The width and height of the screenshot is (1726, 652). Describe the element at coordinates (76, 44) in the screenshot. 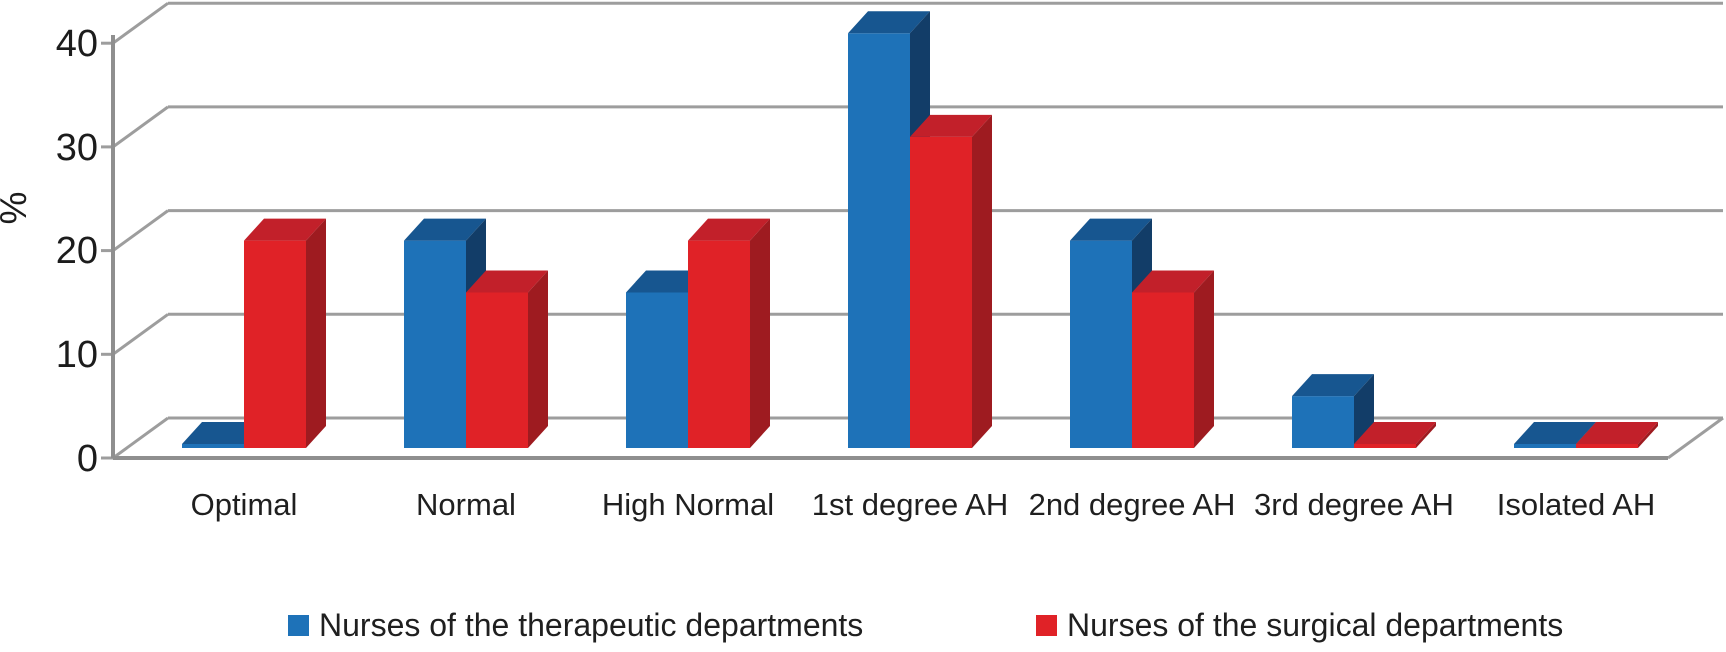

I see `y-tick-label-40: 40` at that location.